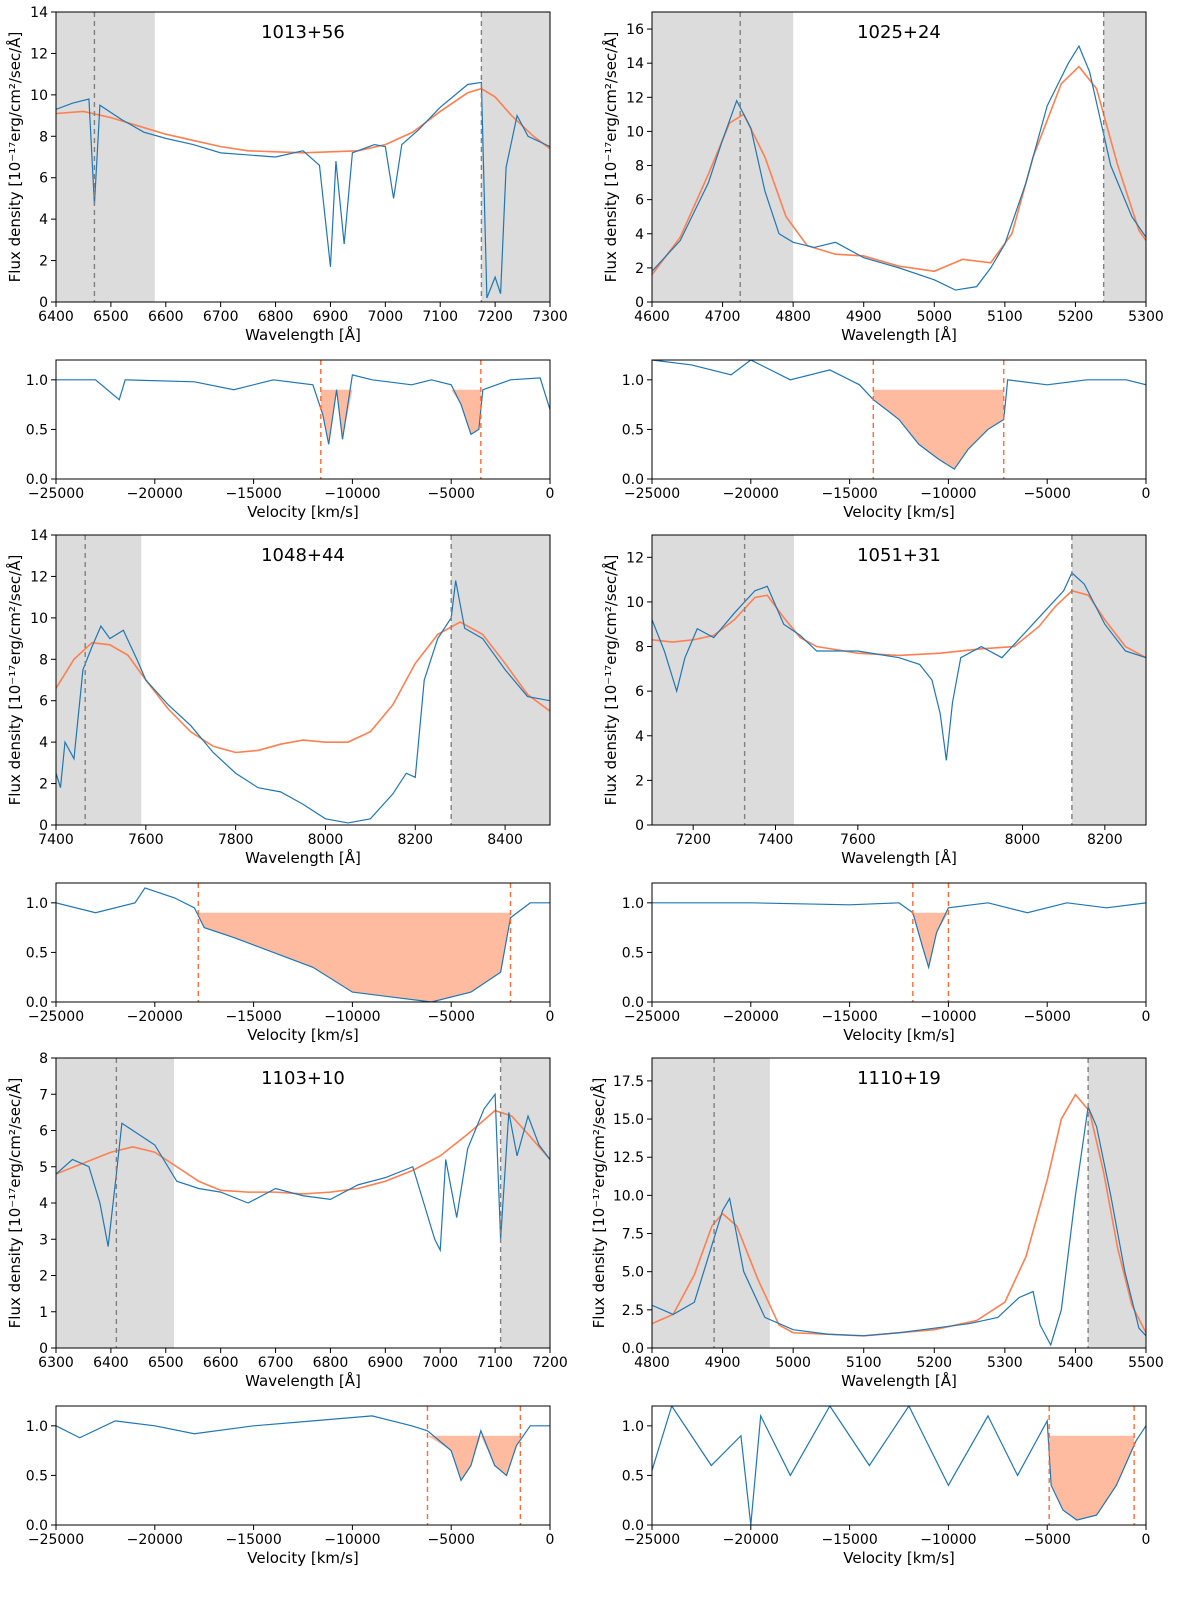 This screenshot has height=1604, width=1200. What do you see at coordinates (43, 1349) in the screenshot?
I see `y-tick-label-0: 0` at bounding box center [43, 1349].